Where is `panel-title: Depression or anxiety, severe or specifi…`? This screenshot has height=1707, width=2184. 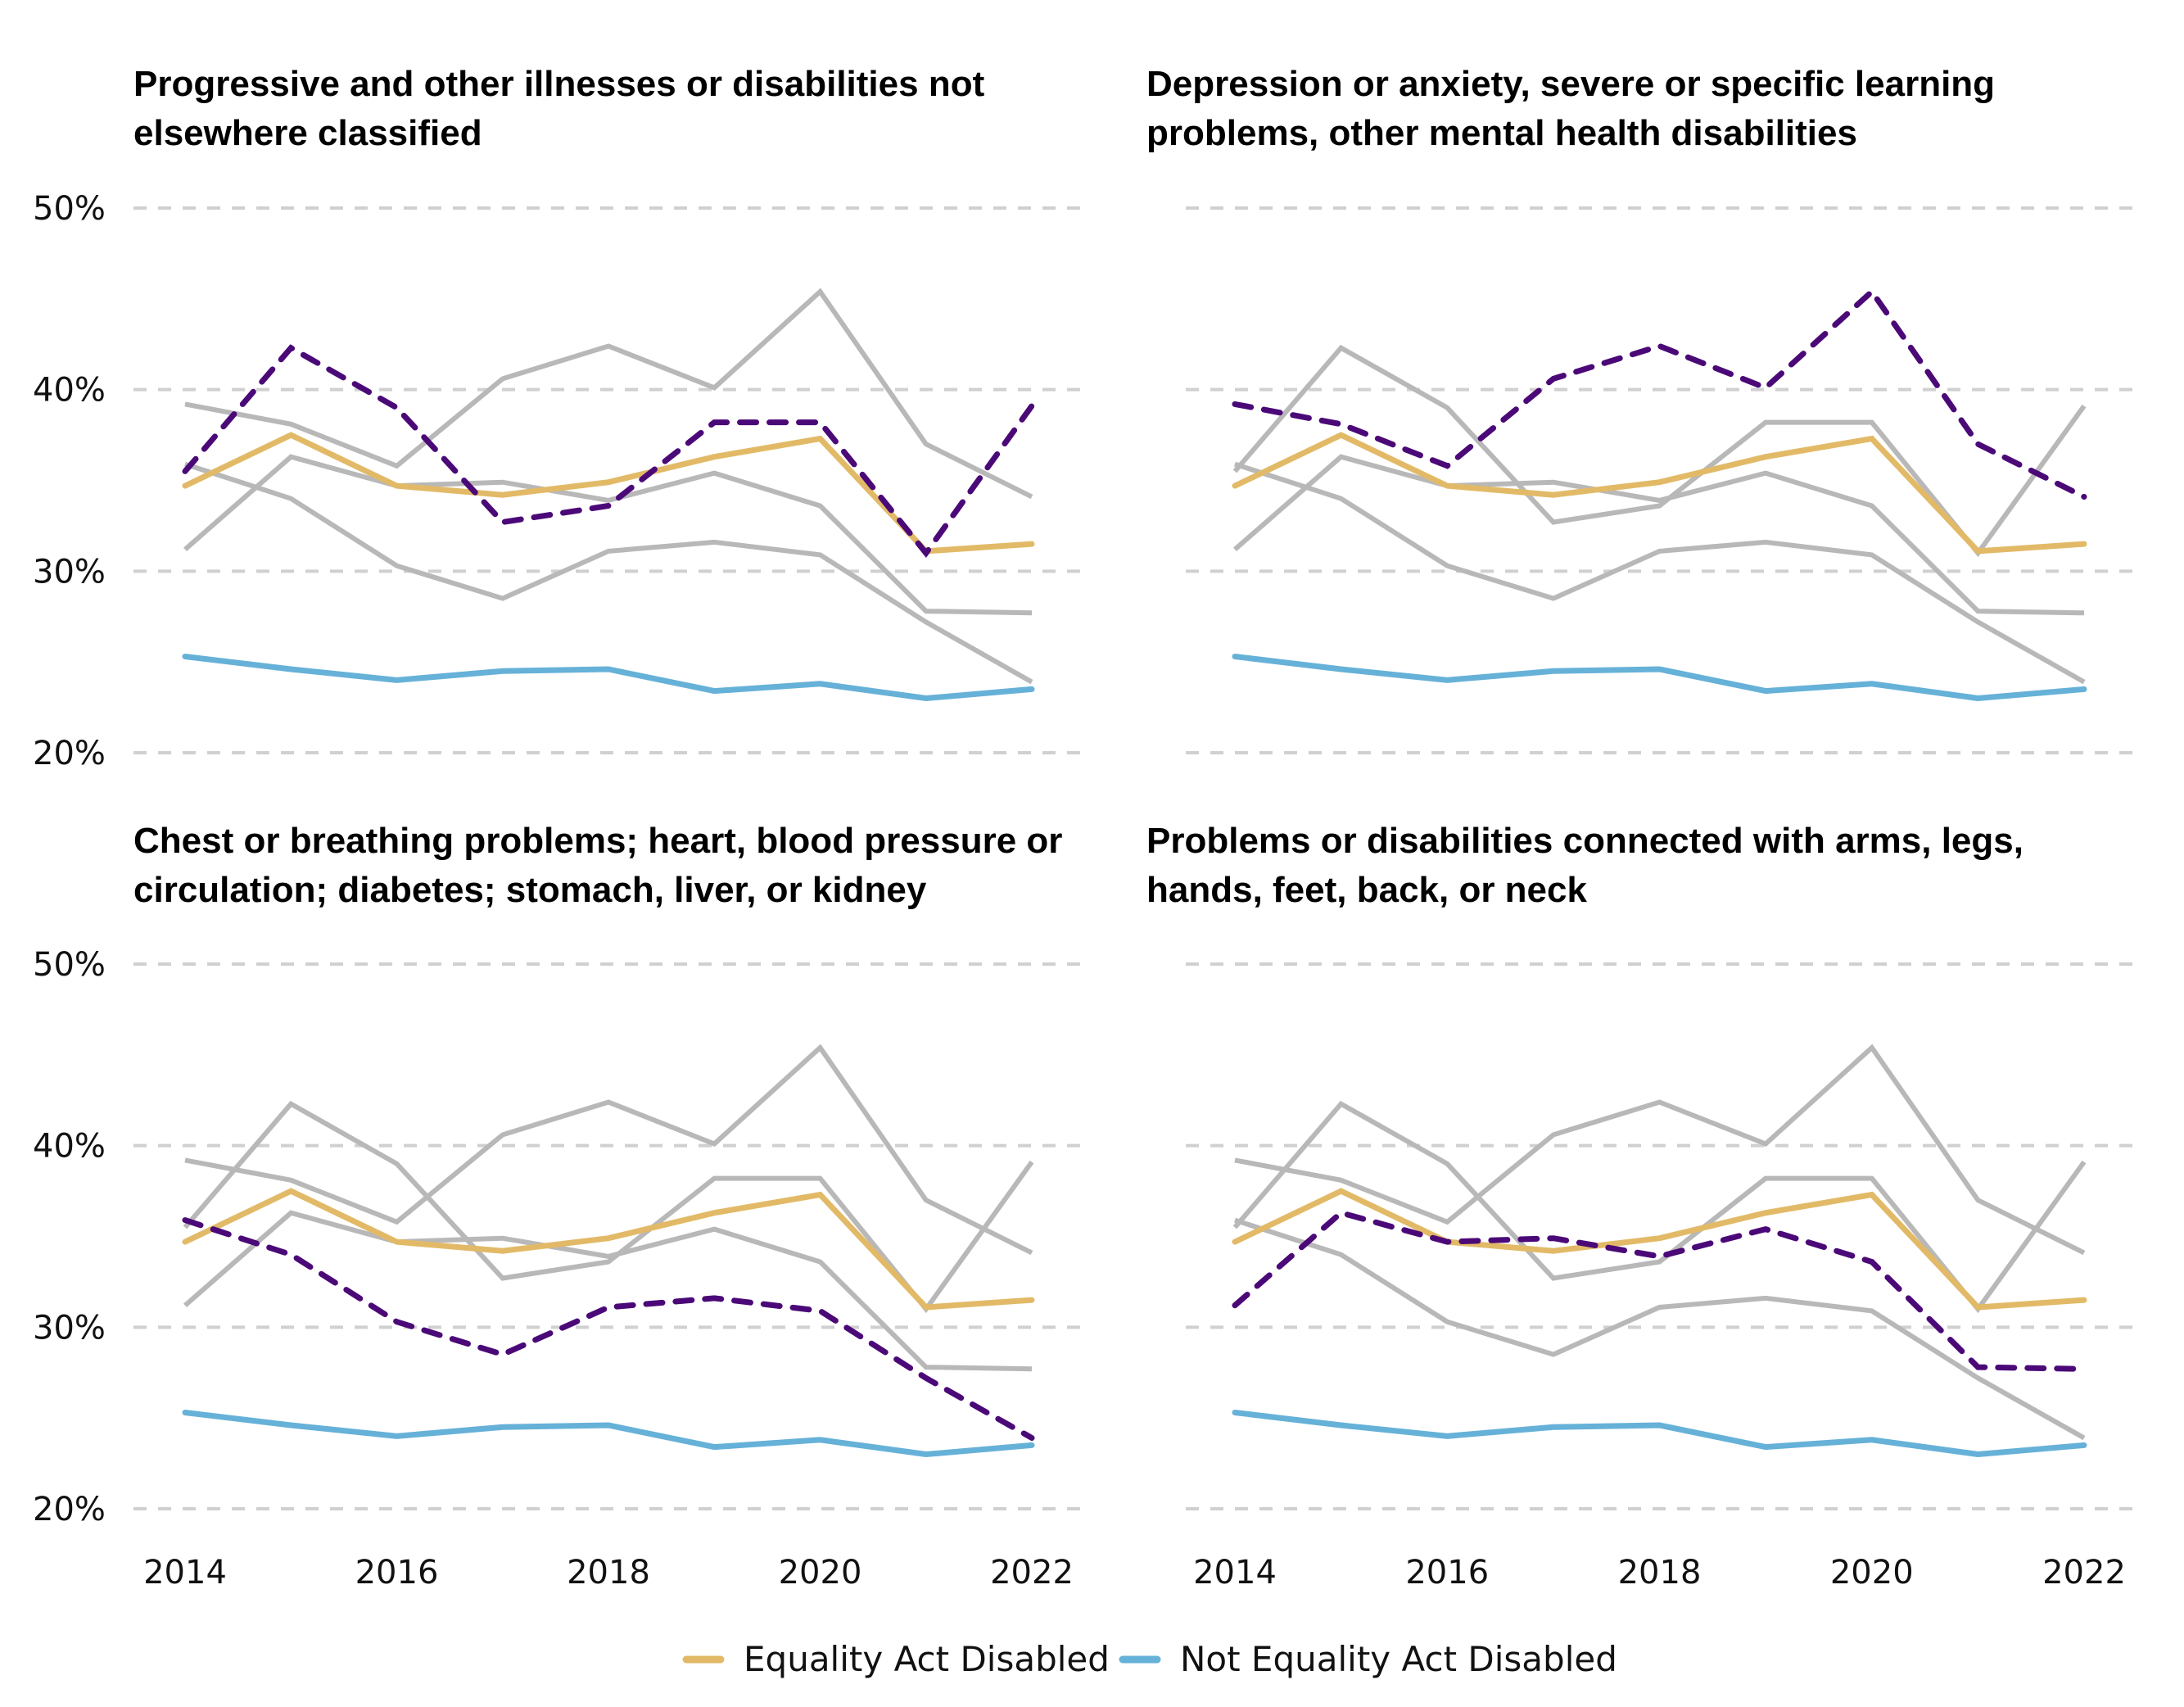 panel-title: Depression or anxiety, severe or specifi… is located at coordinates (1570, 84).